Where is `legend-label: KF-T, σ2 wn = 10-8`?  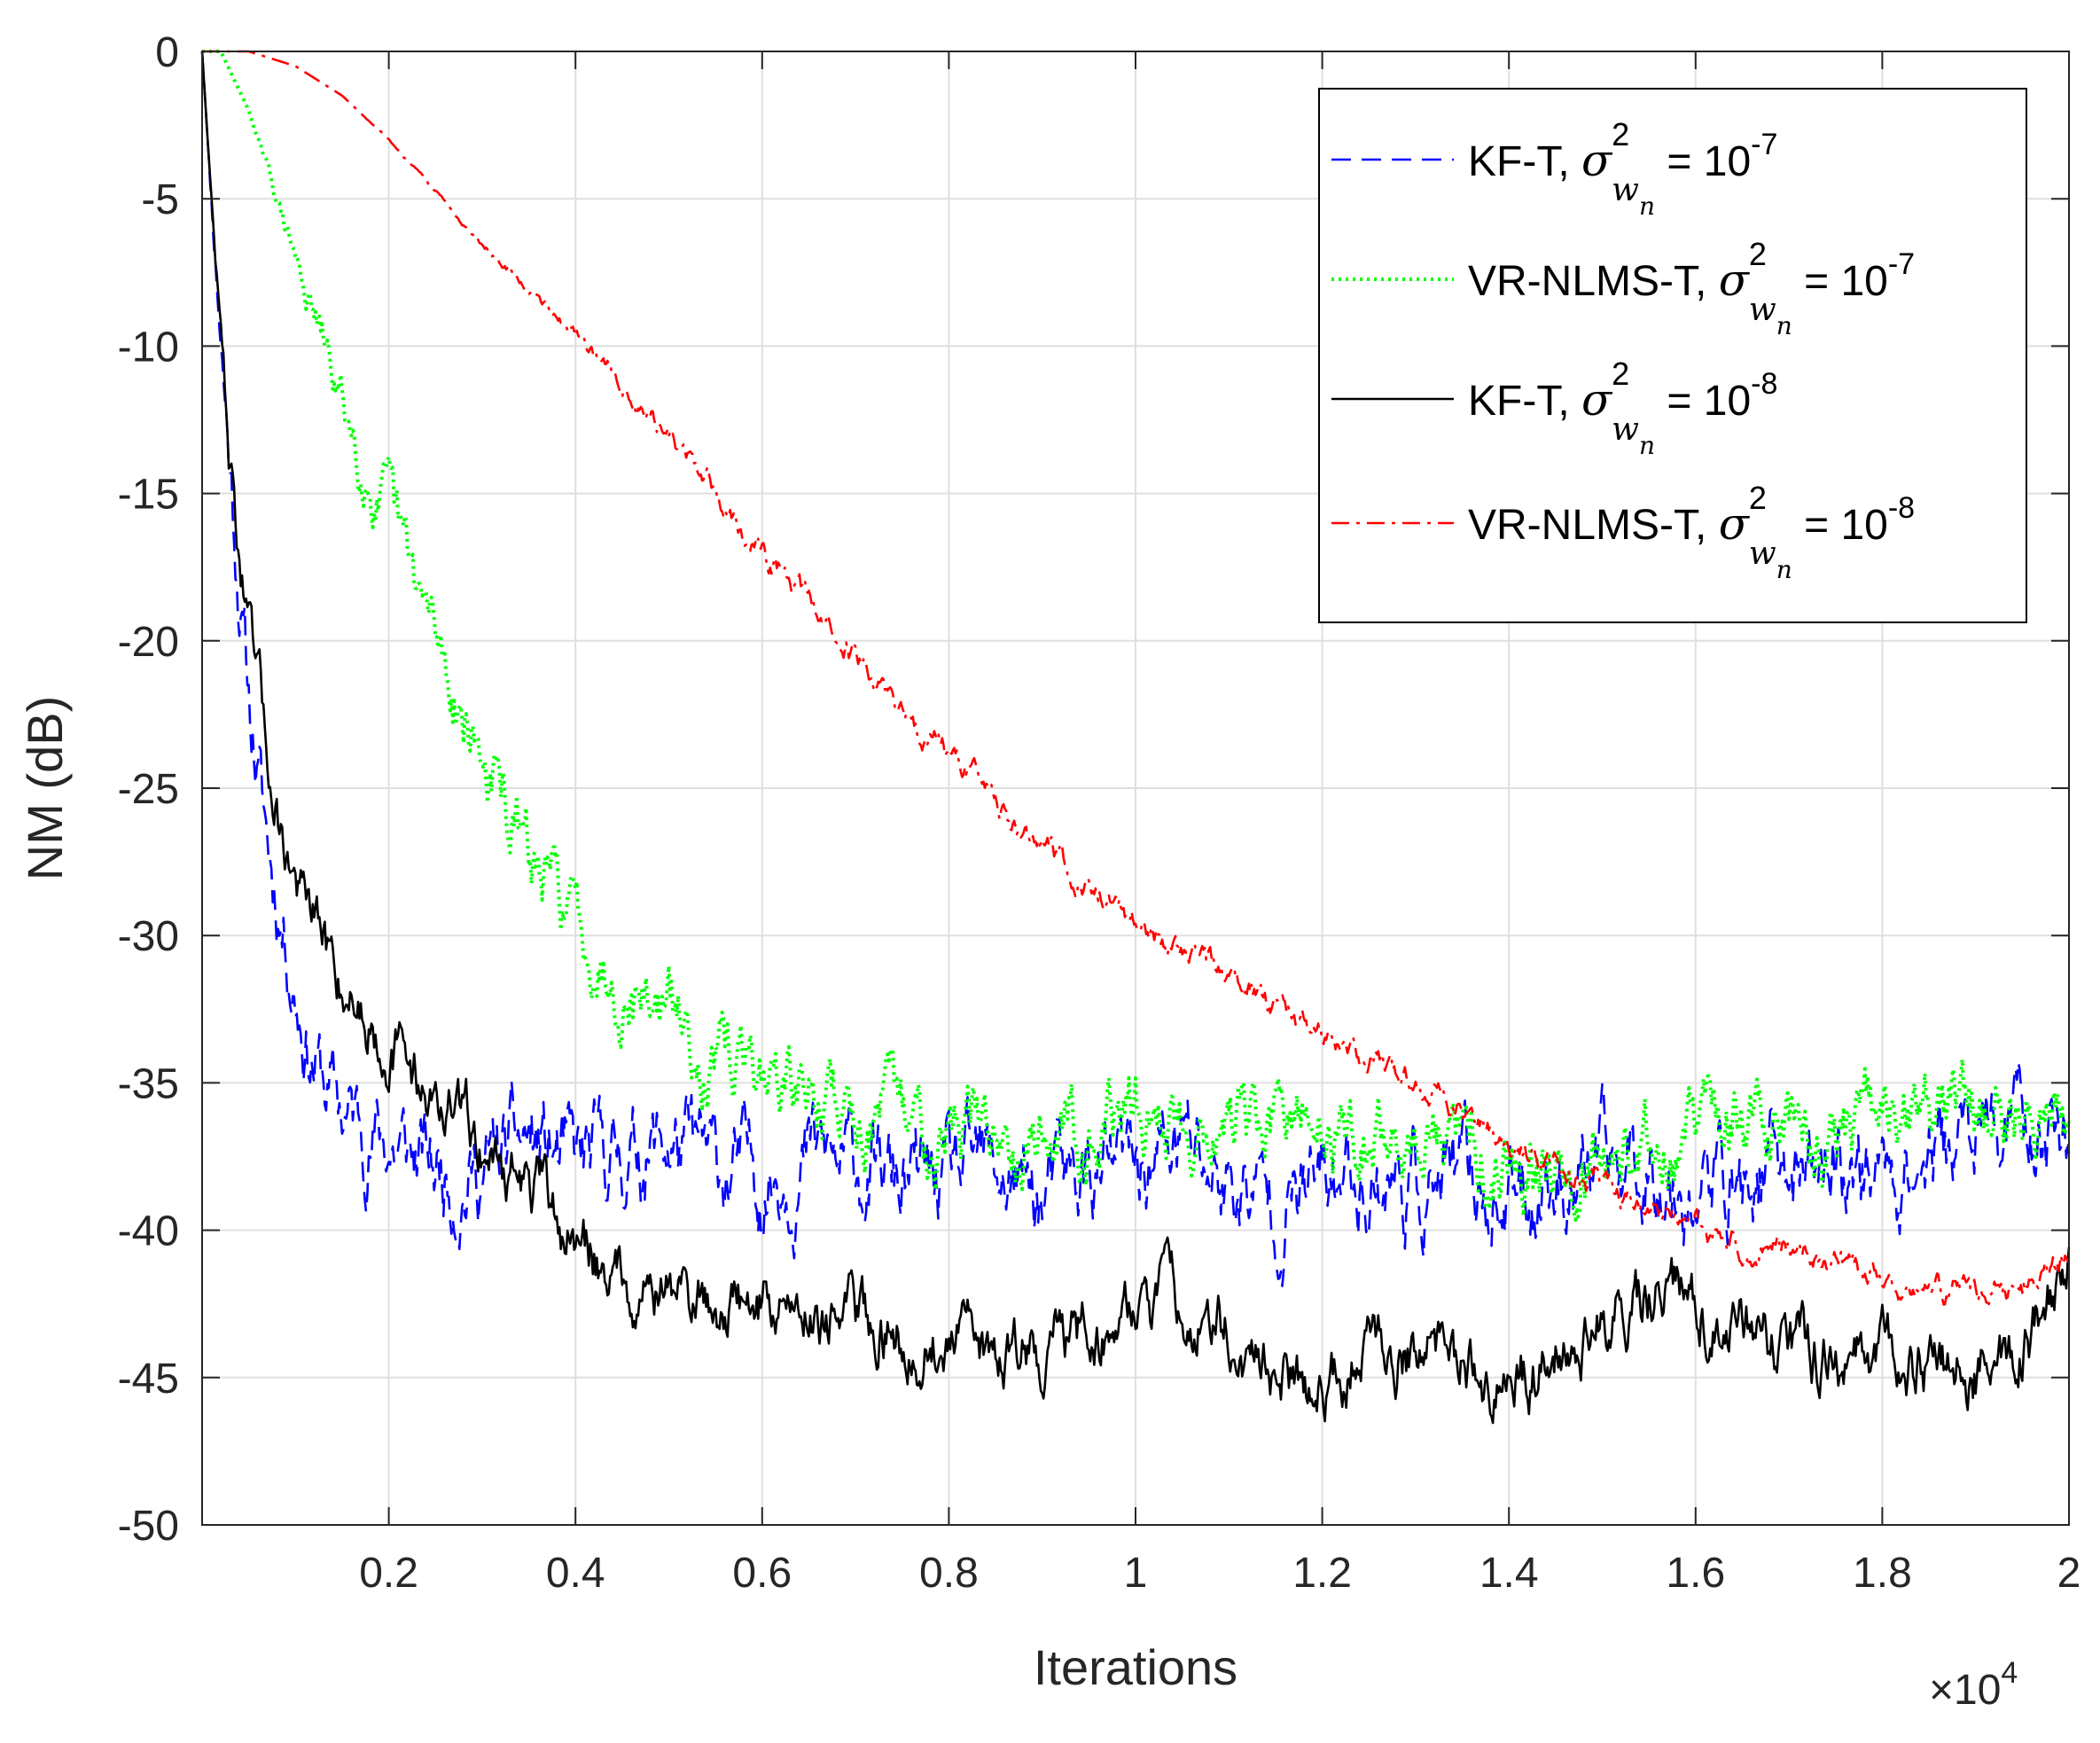
legend-label: KF-T, σ2 wn = 10-8 is located at coordinates (1622, 408).